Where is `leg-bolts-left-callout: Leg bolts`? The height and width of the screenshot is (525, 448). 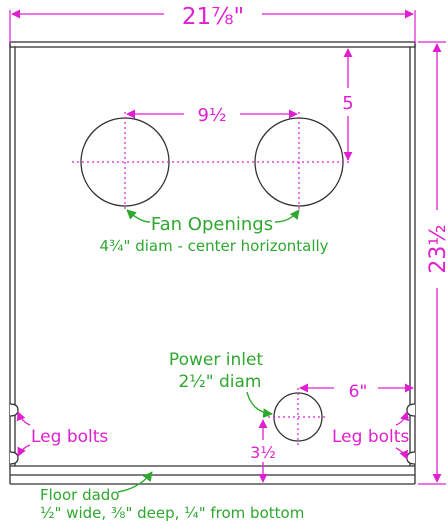
leg-bolts-left-callout: Leg bolts is located at coordinates (62, 434).